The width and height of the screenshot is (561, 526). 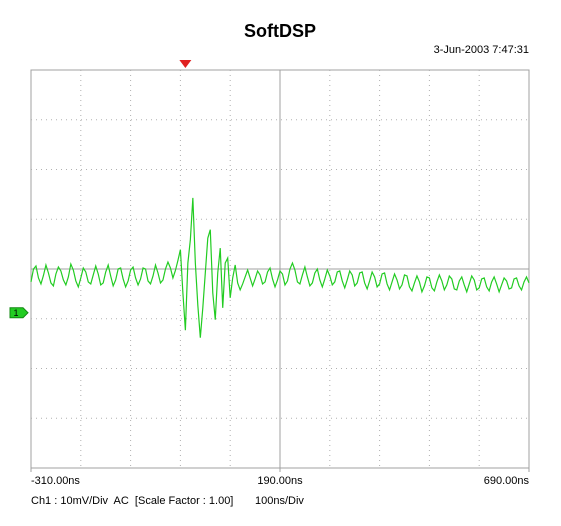 What do you see at coordinates (280, 481) in the screenshot?
I see `x-tick-label: 190.00ns` at bounding box center [280, 481].